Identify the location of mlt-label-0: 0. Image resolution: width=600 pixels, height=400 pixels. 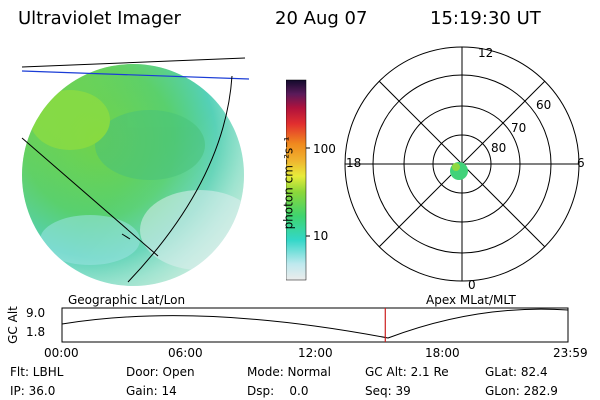
(472, 285).